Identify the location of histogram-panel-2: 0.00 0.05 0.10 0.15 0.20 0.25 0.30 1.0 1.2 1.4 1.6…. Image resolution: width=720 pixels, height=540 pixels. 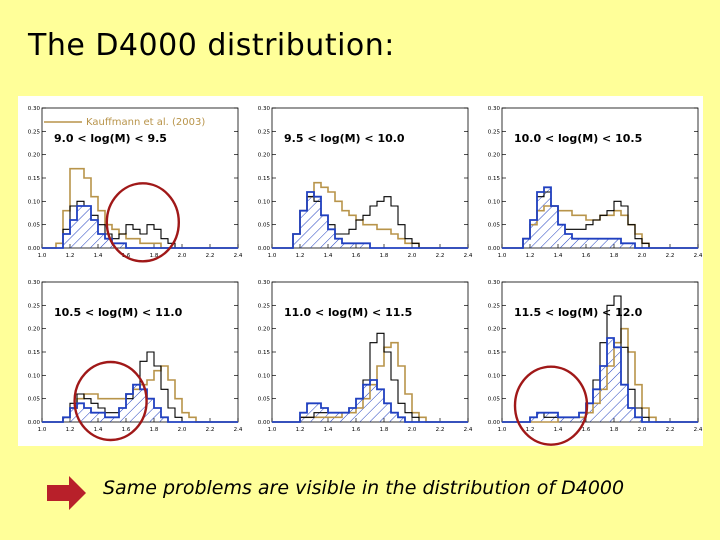
(365, 182).